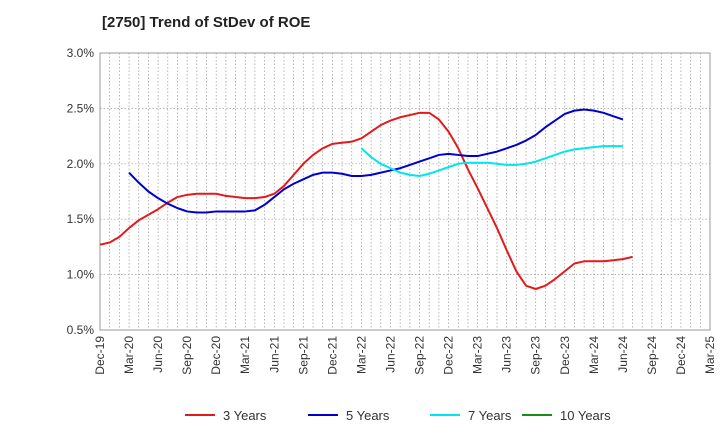 Image resolution: width=720 pixels, height=440 pixels. I want to click on x-tick-label: Sep-21, so click(303, 355).